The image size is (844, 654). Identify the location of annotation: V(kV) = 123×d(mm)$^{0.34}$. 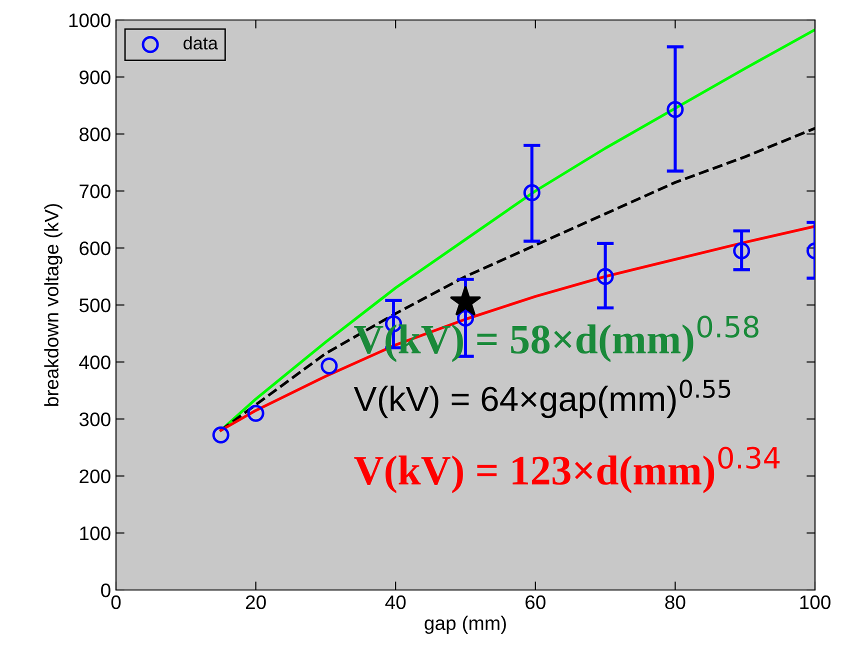
(567, 470).